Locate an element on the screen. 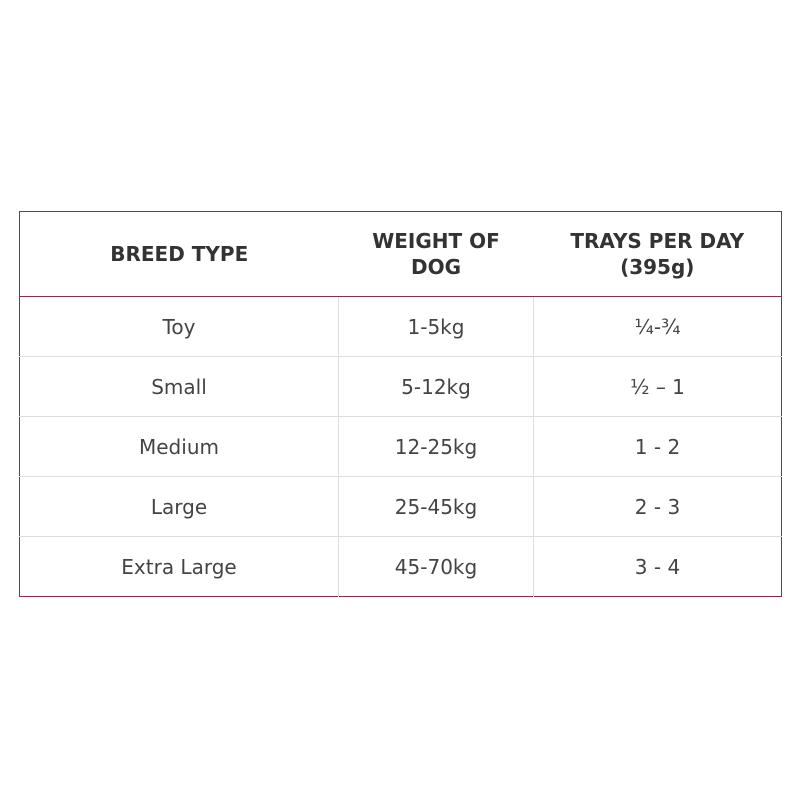 The height and width of the screenshot is (800, 800). table-row: Small 5-12kg ½ – 1 is located at coordinates (400, 386).